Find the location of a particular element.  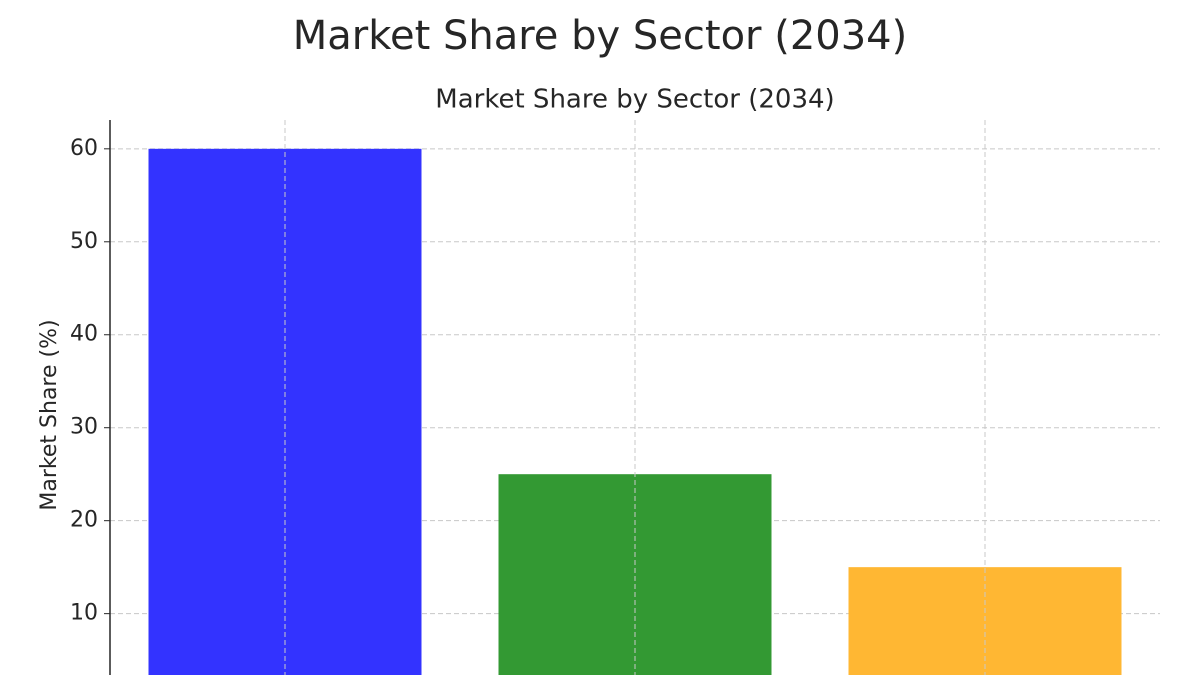

y-axis-label: Market Share (%) is located at coordinates (49, 414).